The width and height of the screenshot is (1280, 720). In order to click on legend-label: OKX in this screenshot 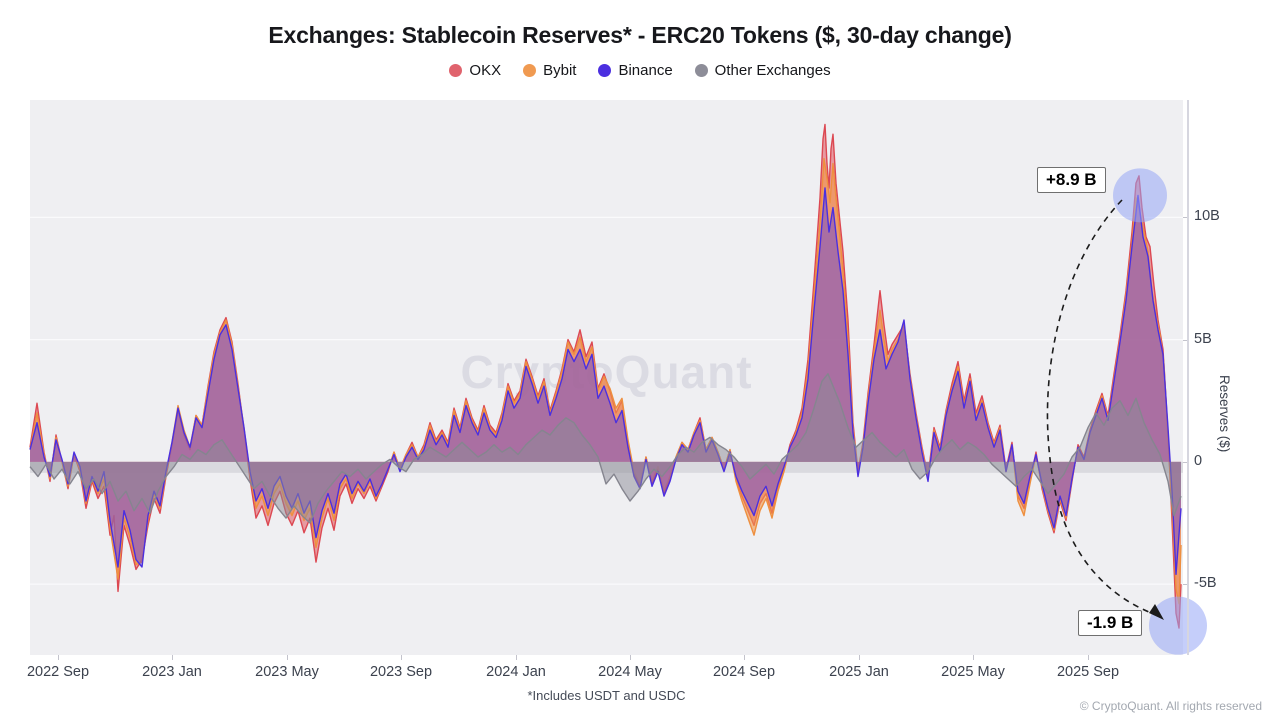, I will do `click(485, 70)`.